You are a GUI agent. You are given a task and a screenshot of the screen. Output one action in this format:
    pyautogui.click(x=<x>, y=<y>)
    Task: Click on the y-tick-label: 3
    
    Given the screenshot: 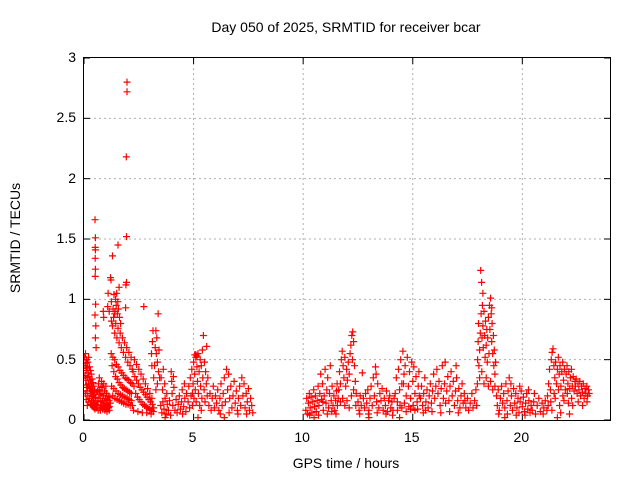 What is the action you would take?
    pyautogui.click(x=72, y=57)
    